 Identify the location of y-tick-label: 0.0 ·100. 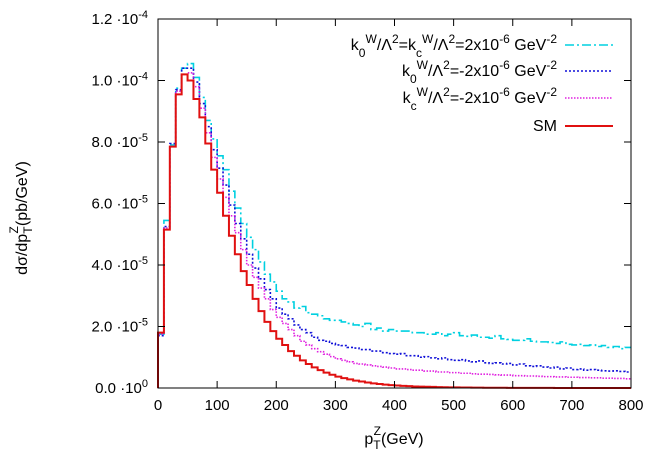
(121, 387).